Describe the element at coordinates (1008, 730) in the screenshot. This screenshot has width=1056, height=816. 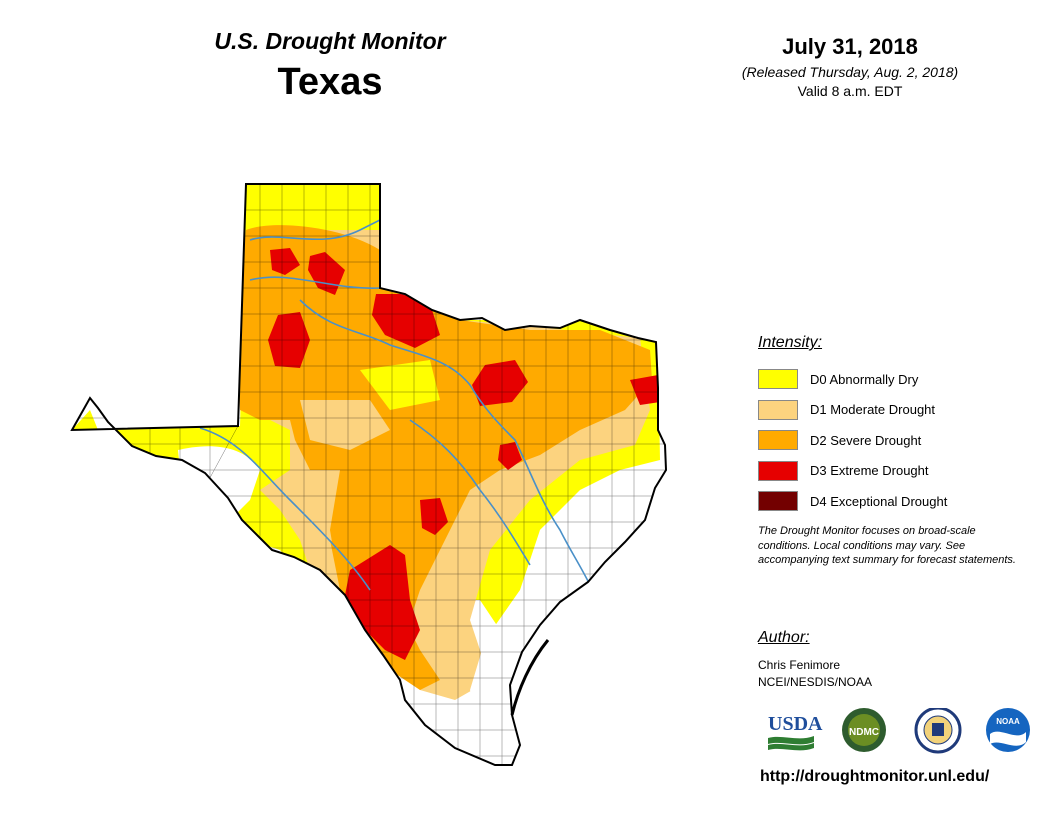
I see `noaa-logo: NOAA` at that location.